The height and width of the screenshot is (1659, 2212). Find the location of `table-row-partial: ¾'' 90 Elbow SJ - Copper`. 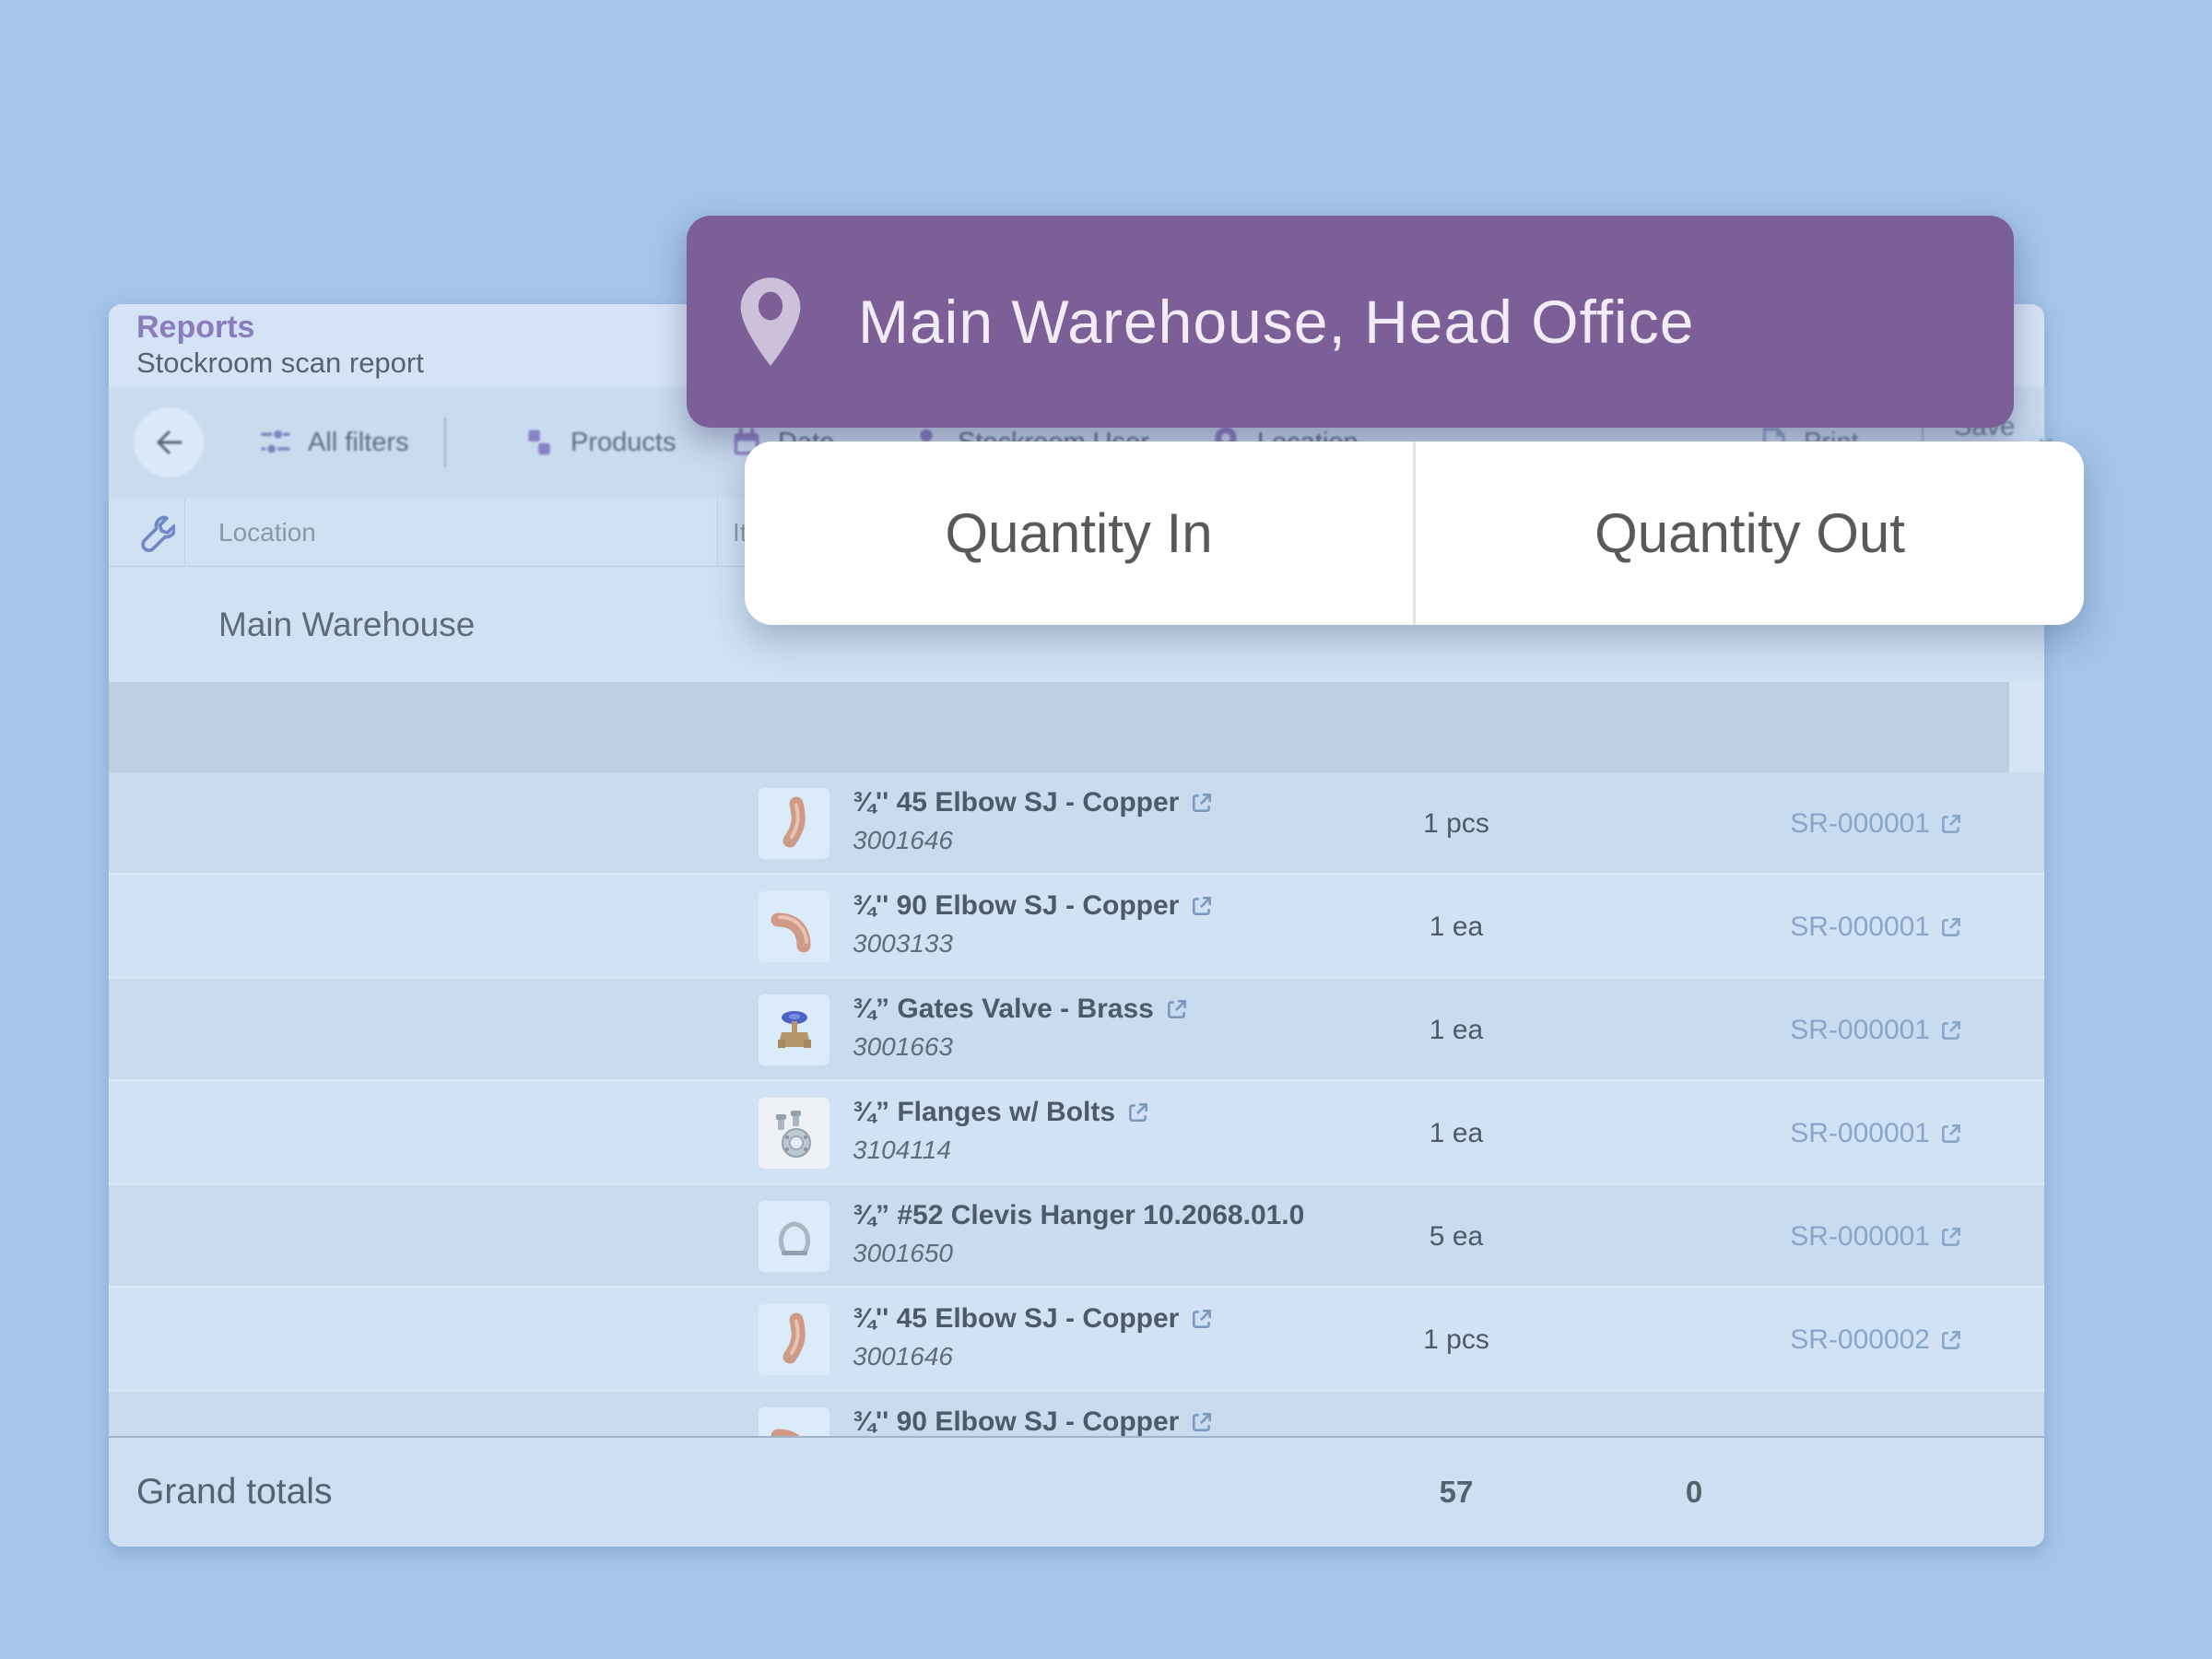

table-row-partial: ¾'' 90 Elbow SJ - Copper is located at coordinates (1076, 1414).